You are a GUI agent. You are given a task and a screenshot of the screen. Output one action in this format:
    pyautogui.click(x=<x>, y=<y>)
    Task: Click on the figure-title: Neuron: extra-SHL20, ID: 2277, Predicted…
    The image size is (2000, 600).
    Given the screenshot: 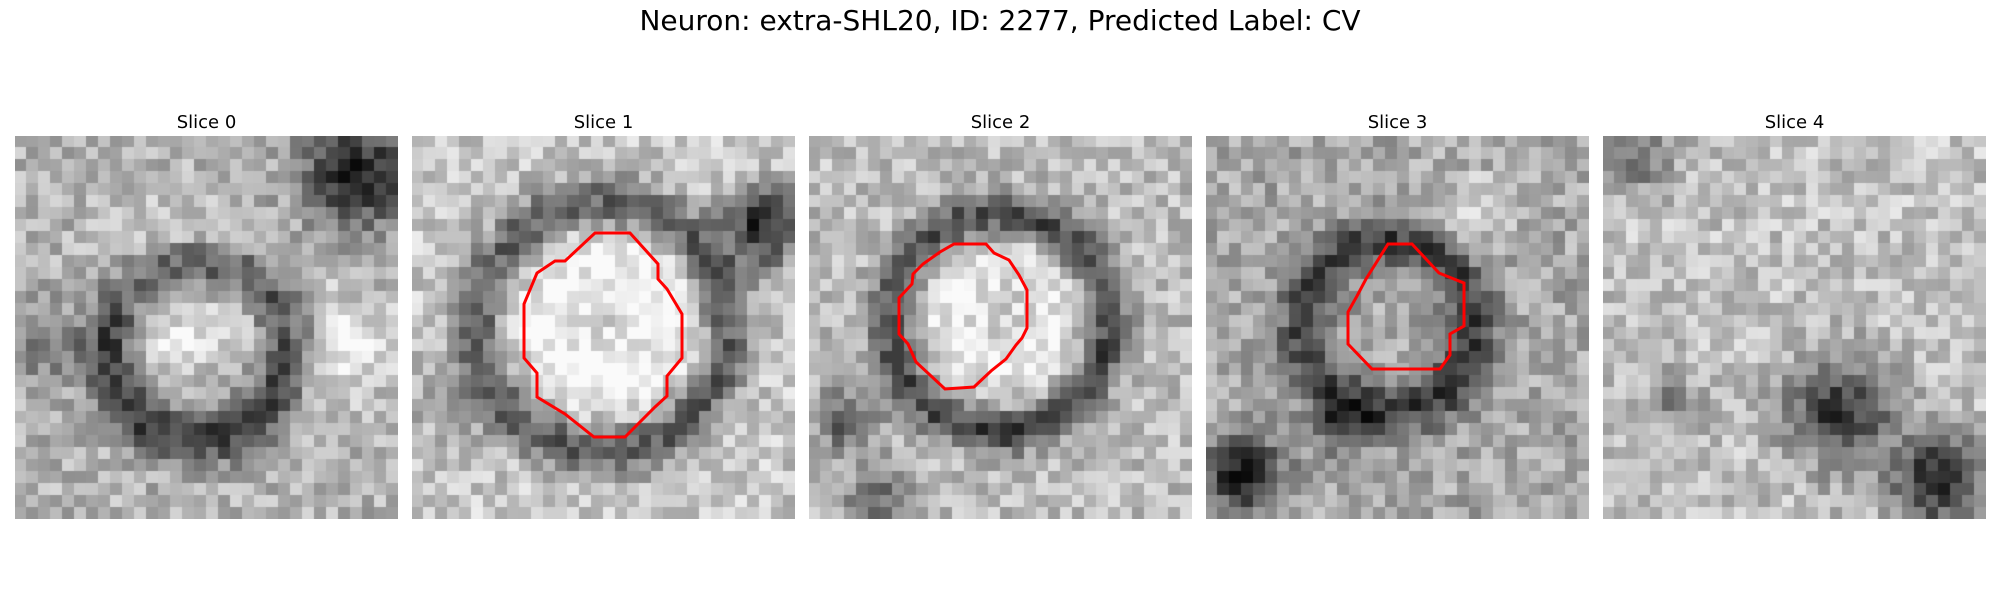 What is the action you would take?
    pyautogui.click(x=1000, y=20)
    